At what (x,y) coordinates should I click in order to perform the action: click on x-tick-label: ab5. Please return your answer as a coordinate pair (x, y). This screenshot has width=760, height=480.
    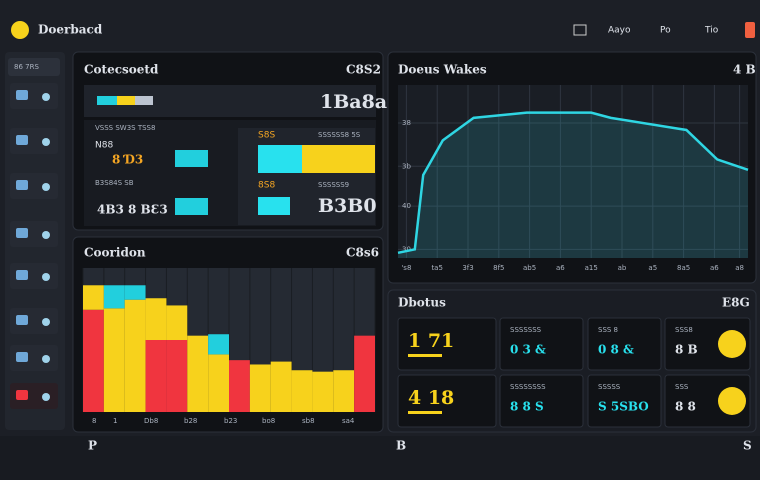
    Looking at the image, I should click on (529, 268).